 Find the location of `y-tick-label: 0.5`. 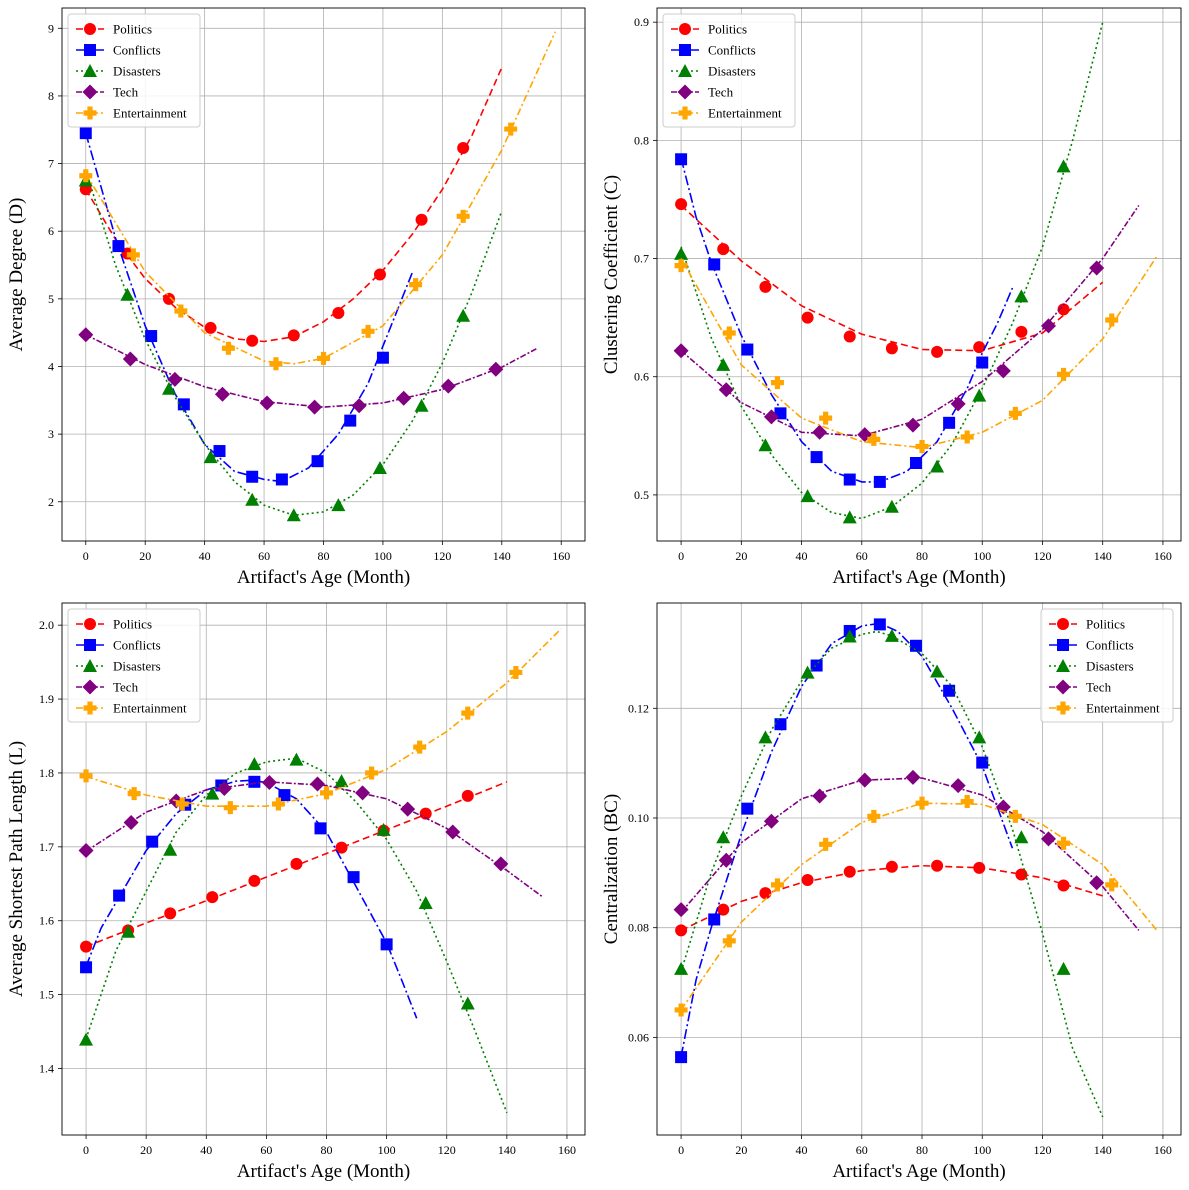

y-tick-label: 0.5 is located at coordinates (641, 495).